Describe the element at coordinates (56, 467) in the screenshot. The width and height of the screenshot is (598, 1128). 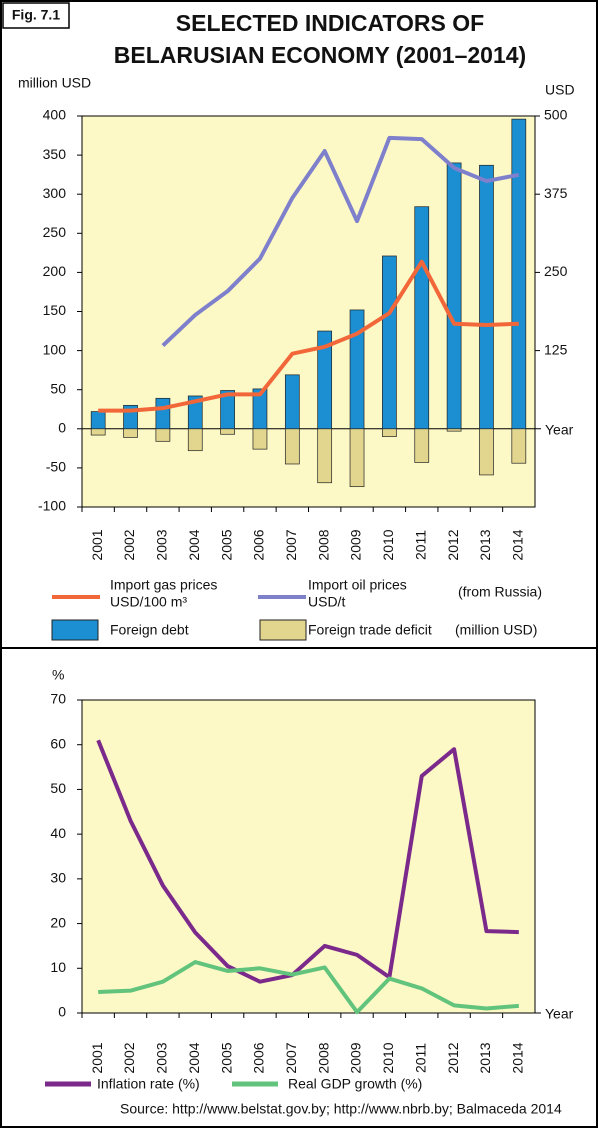
I see `y-tick-label: -50` at that location.